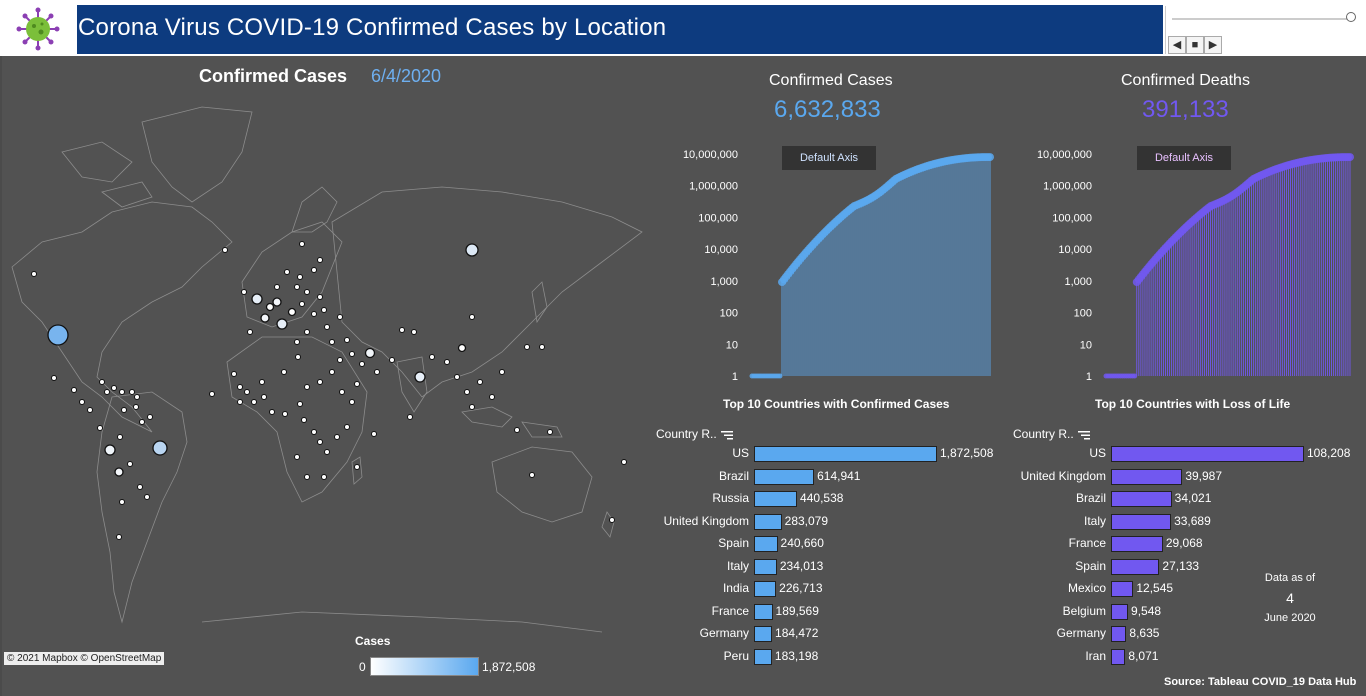 The width and height of the screenshot is (1366, 696). I want to click on bar-country-label: Italy, so click(1094, 520).